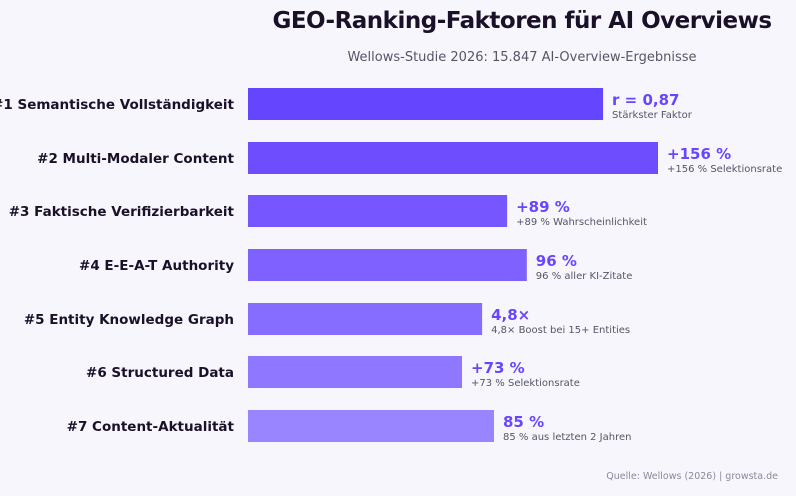 The height and width of the screenshot is (496, 796). What do you see at coordinates (652, 115) in the screenshot?
I see `description-label: Stärkster Faktor` at bounding box center [652, 115].